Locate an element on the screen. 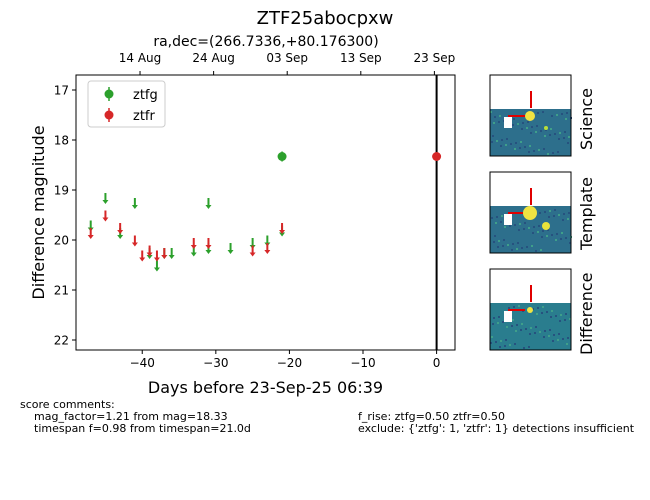 The image size is (650, 500). score-comment-timespan: timespan f=0.98 from timespan=21.0d is located at coordinates (142, 428).